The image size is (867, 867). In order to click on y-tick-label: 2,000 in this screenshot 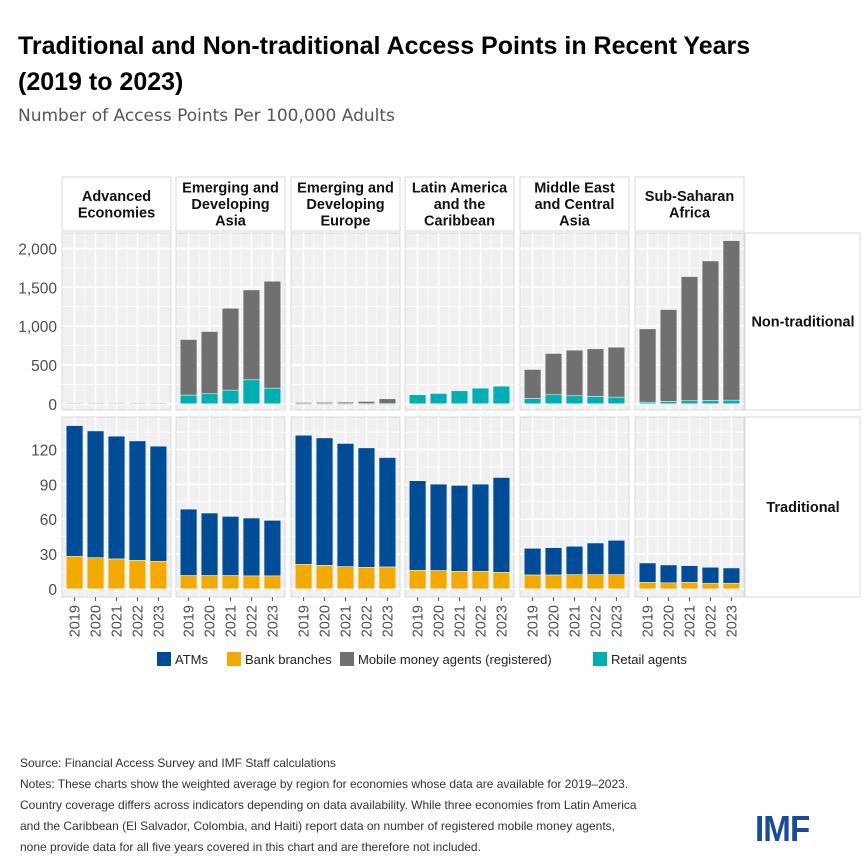, I will do `click(37, 250)`.